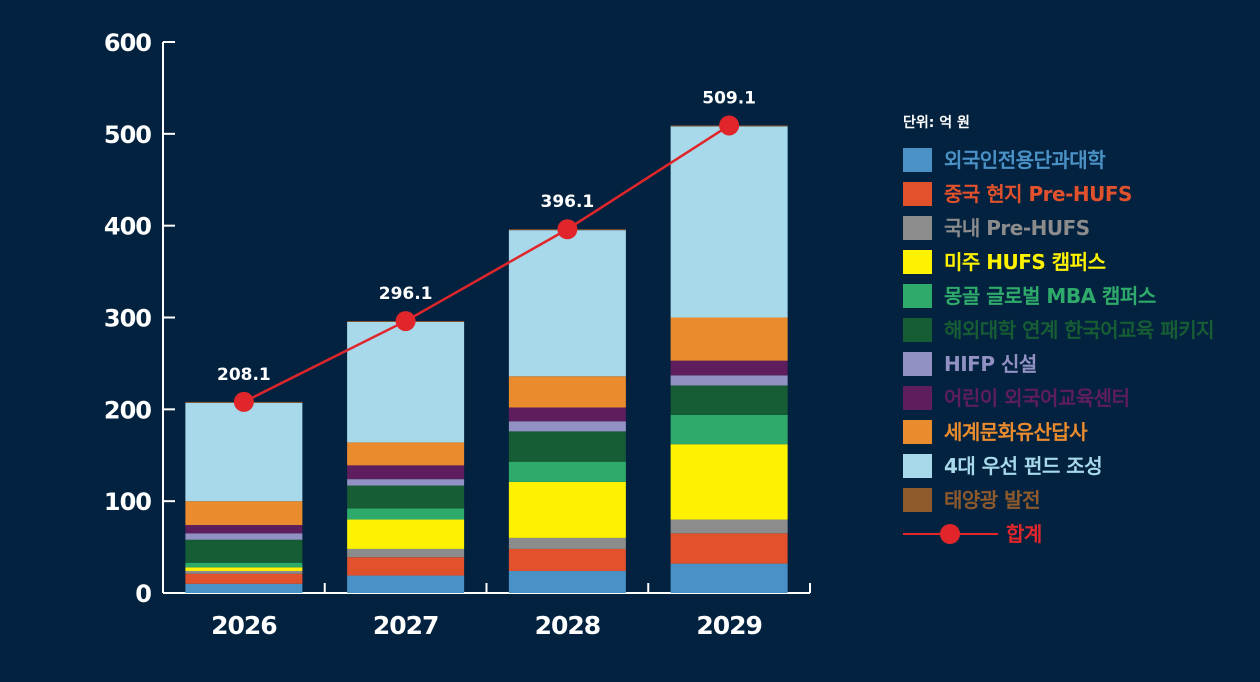  What do you see at coordinates (127, 135) in the screenshot?
I see `y-tick-label: 500` at bounding box center [127, 135].